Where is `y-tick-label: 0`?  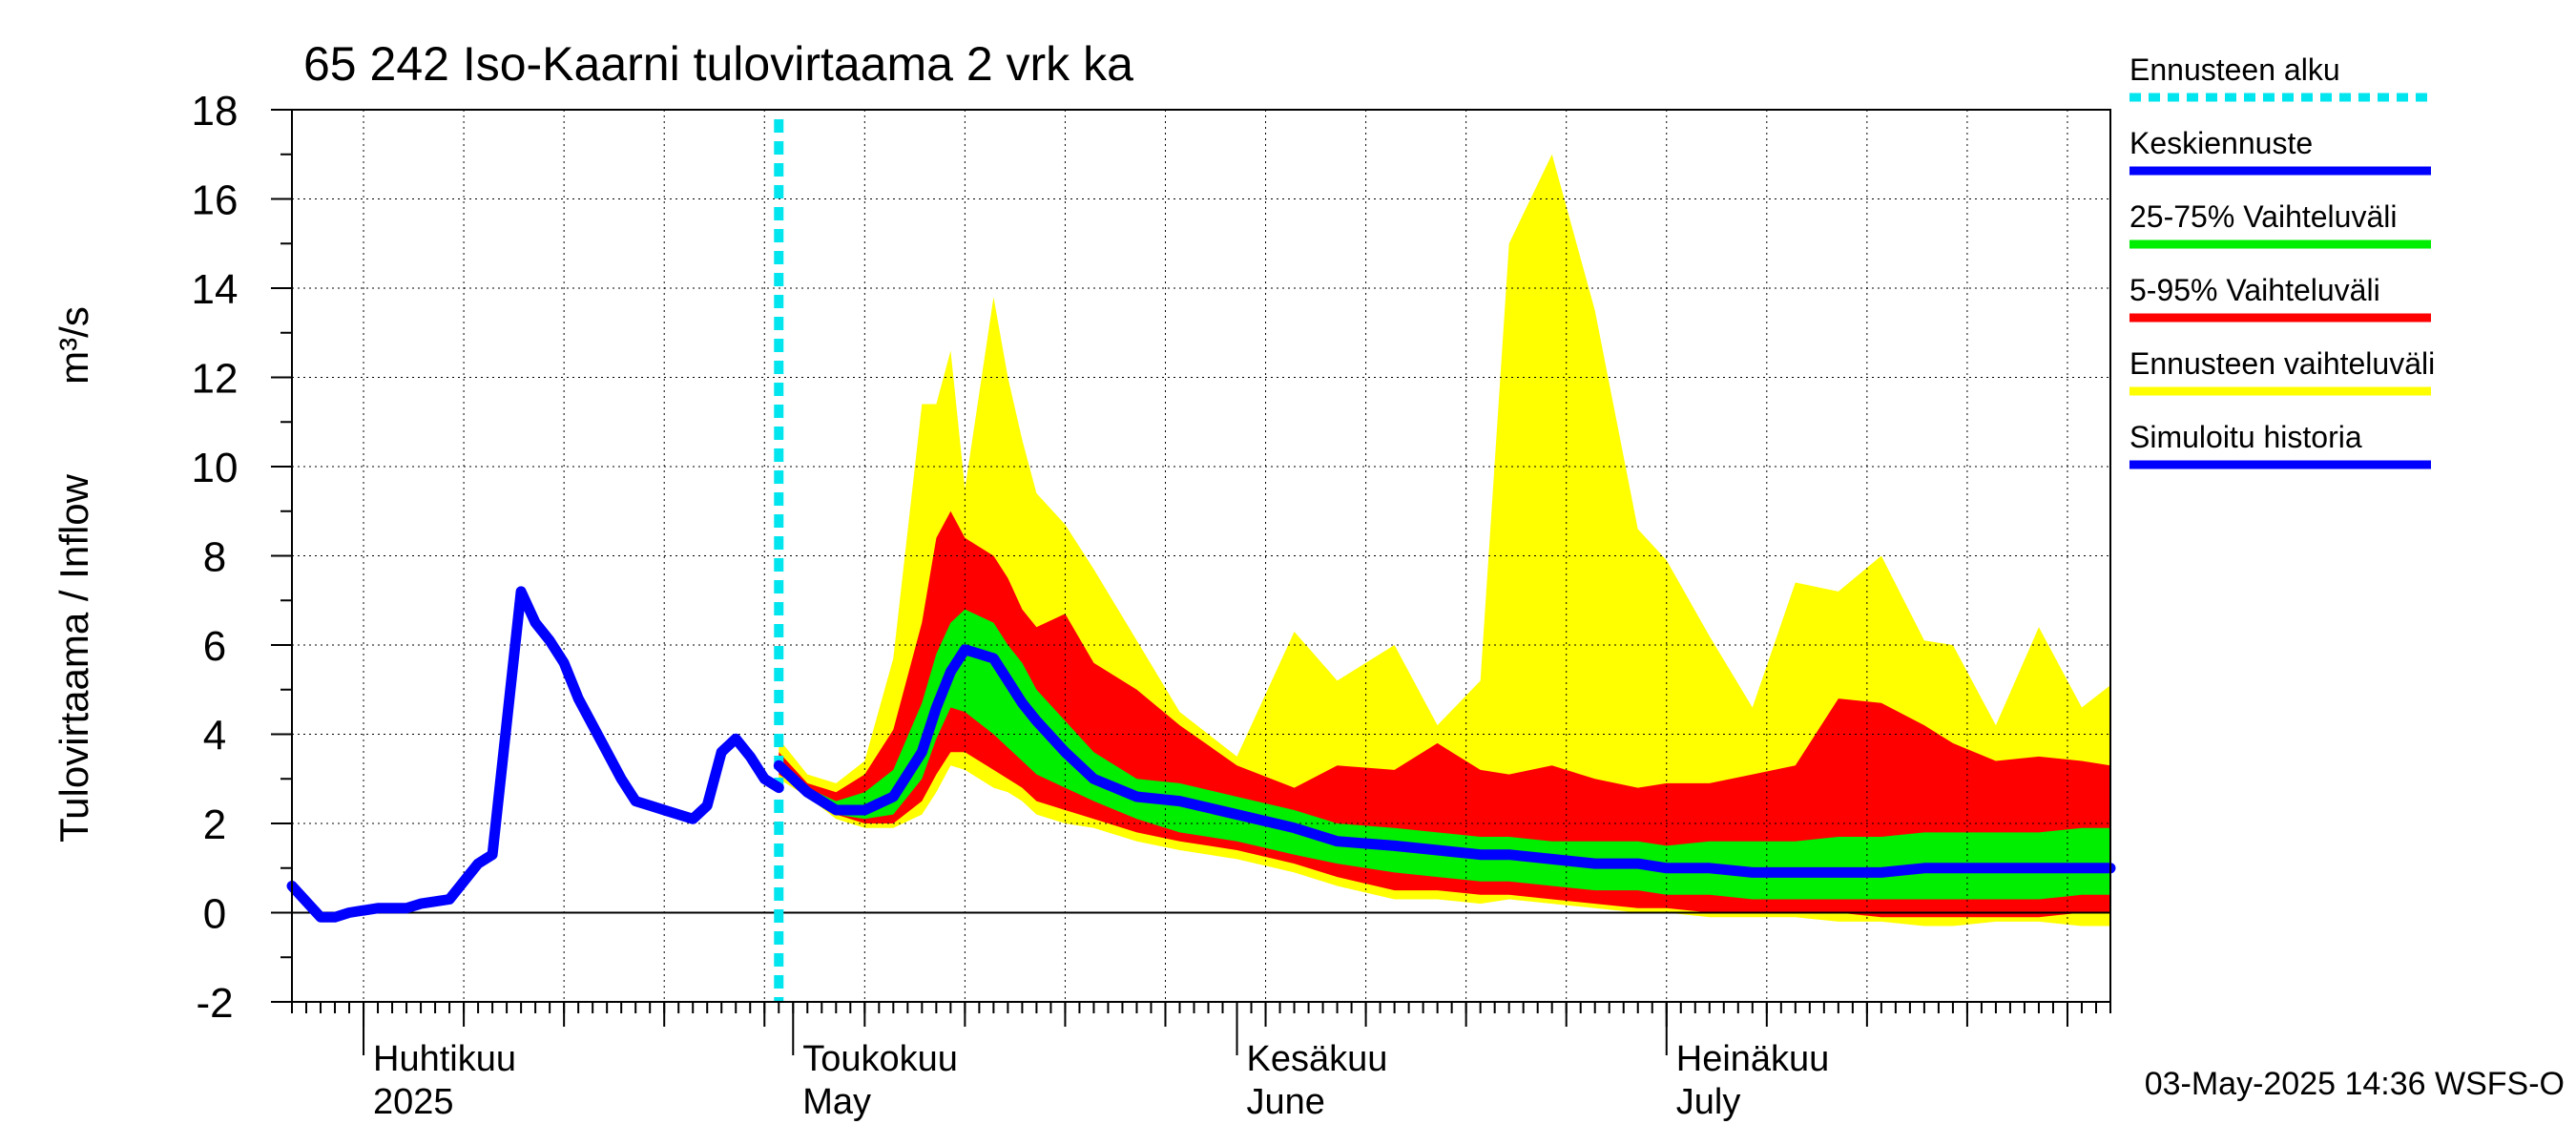
y-tick-label: 0 is located at coordinates (214, 914).